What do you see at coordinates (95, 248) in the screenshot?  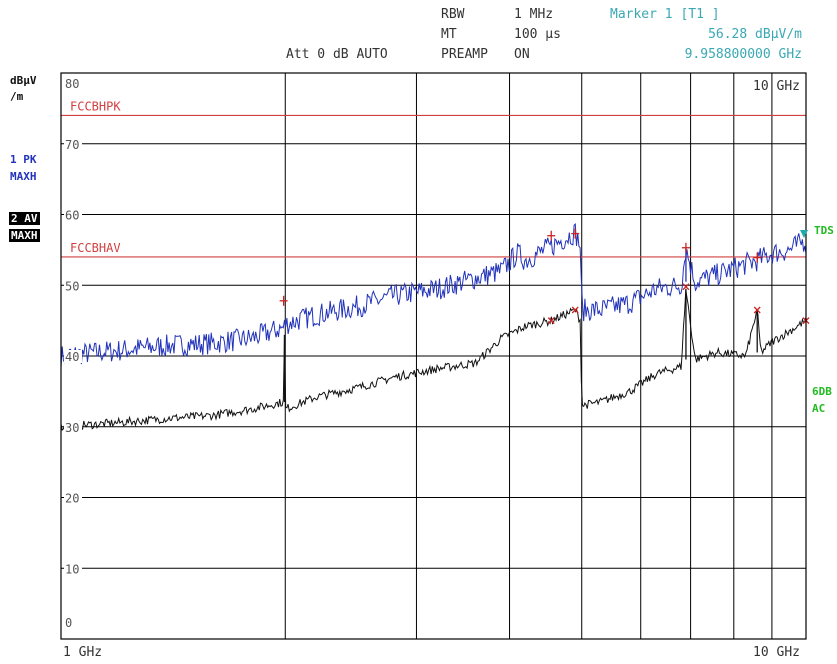 I see `limit-line-label: FCCBHAV` at bounding box center [95, 248].